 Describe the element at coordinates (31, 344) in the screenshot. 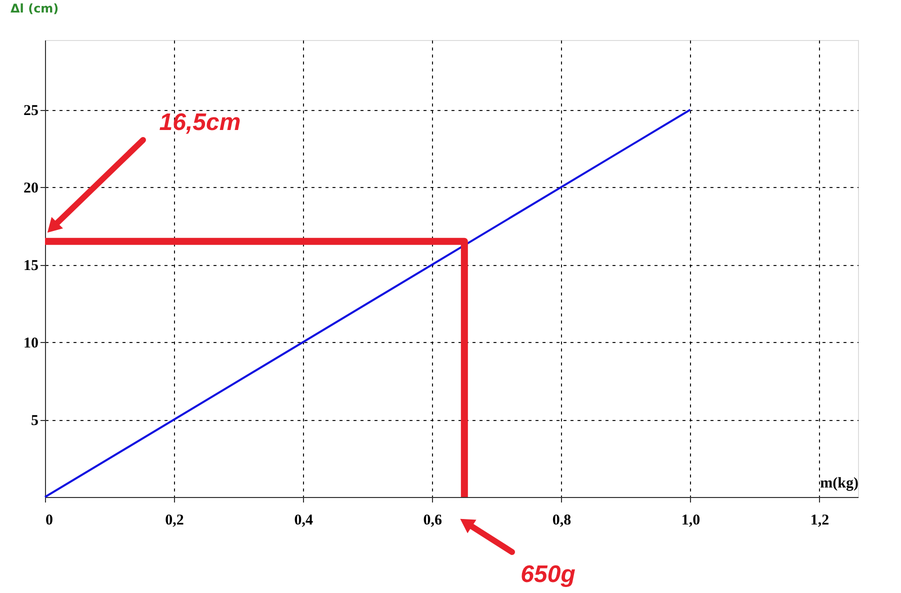

I see `y-tick-label: 10` at that location.